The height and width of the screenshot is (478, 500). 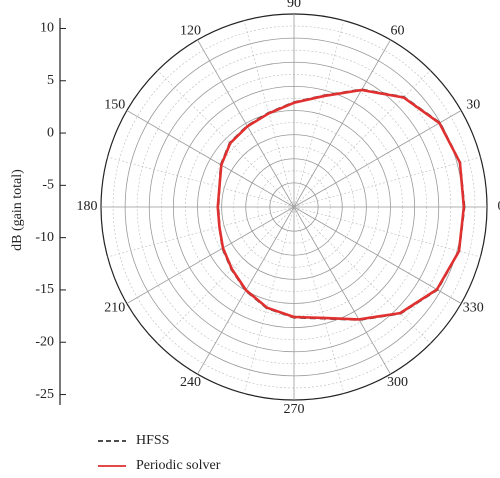 I want to click on y-tick-label: -10, so click(x=44, y=237).